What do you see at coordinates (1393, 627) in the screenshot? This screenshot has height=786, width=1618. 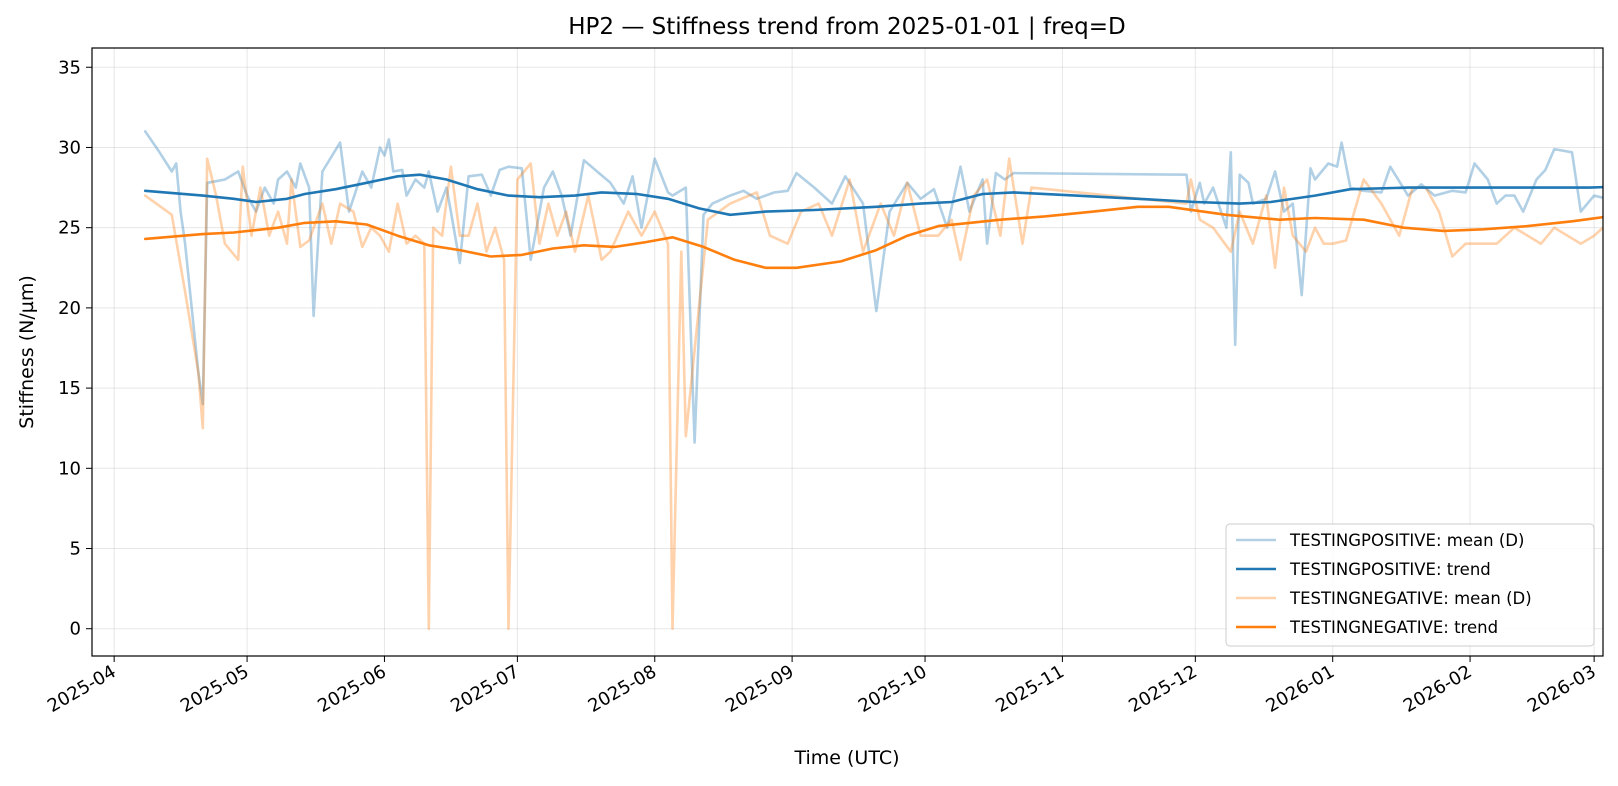 I see `legend-label-negative-trend: TESTINGNEGATIVE: trend` at bounding box center [1393, 627].